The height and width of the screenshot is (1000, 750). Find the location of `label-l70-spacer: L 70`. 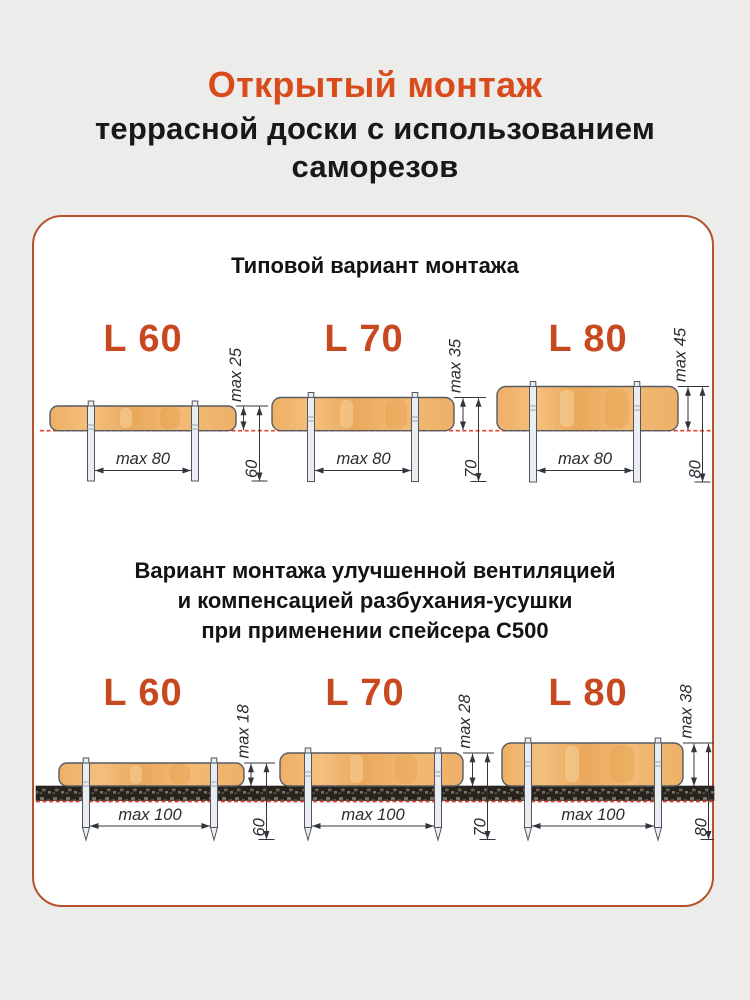

label-l70-spacer: L 70 is located at coordinates (365, 693).